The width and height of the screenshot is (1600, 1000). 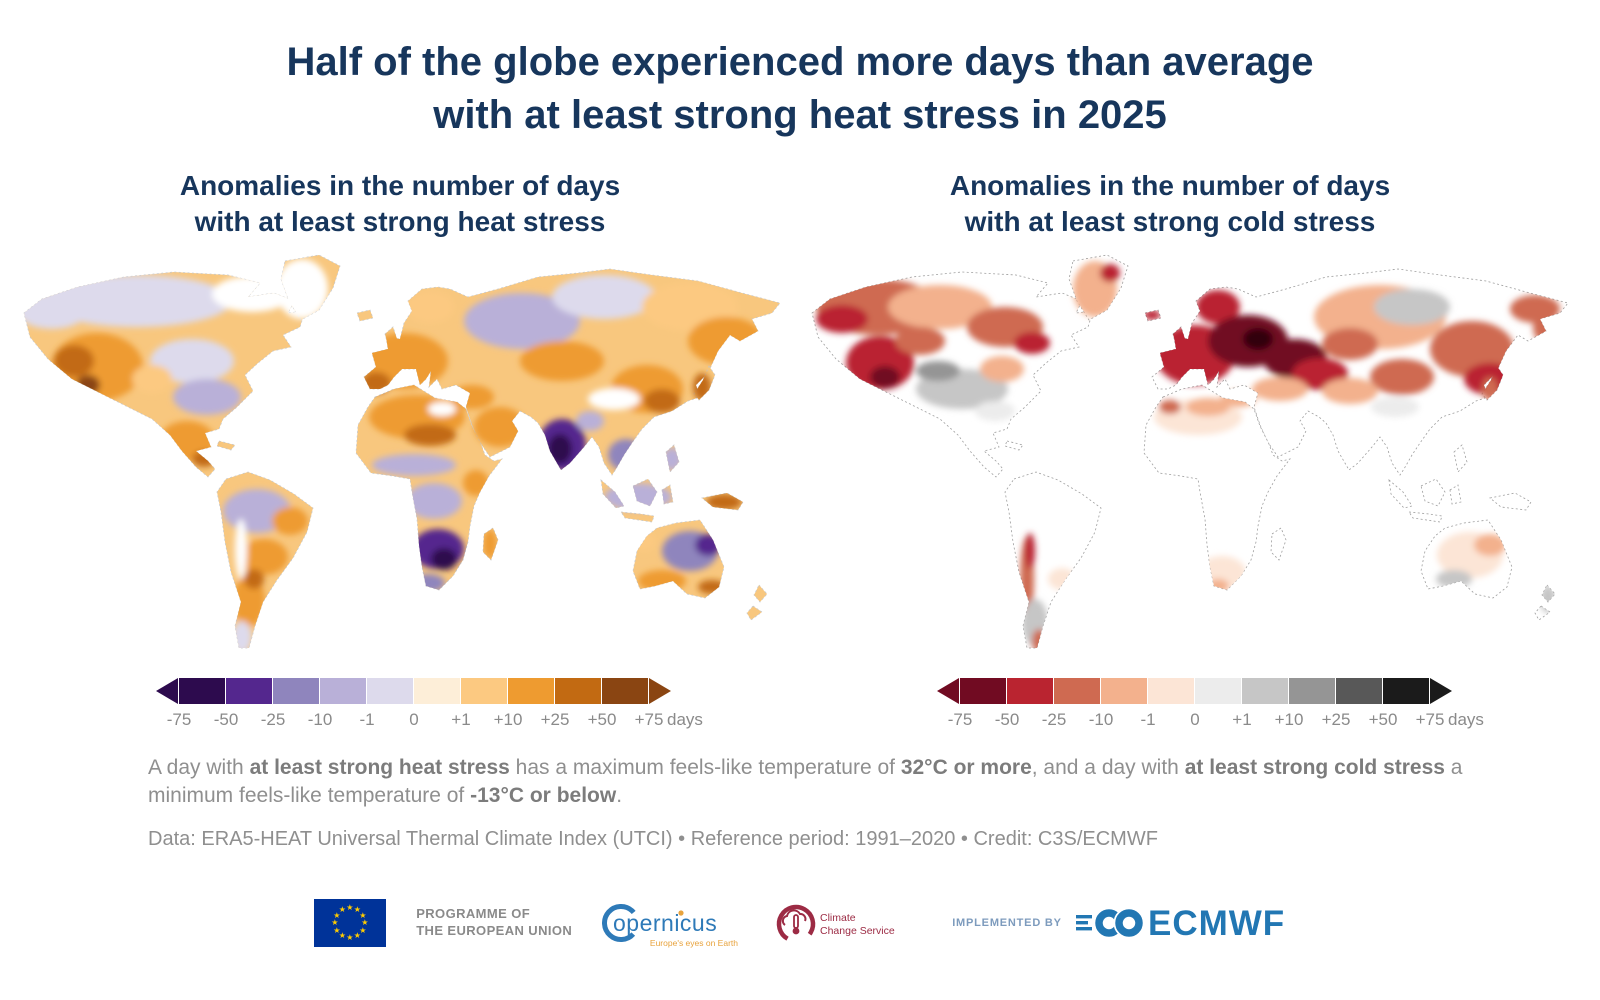 I want to click on ecmwf-wordmark: ECMWF, so click(x=1216, y=923).